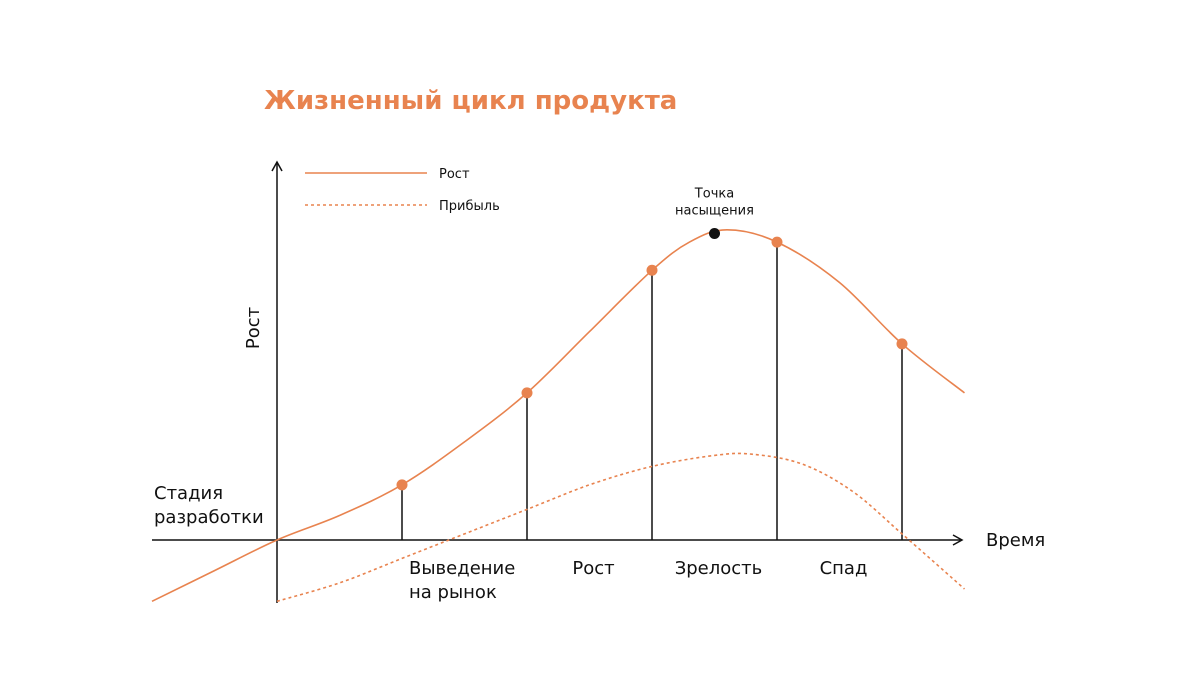 This screenshot has height=690, width=1200. I want to click on legend-label-profit: Прибыль, so click(469, 206).